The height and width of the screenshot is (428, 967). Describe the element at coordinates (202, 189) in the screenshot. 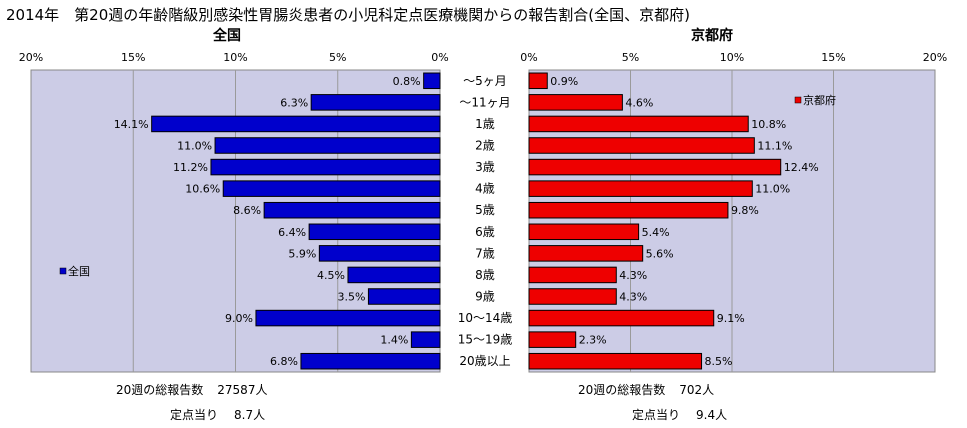

I see `national-data-label: 10.6%` at that location.